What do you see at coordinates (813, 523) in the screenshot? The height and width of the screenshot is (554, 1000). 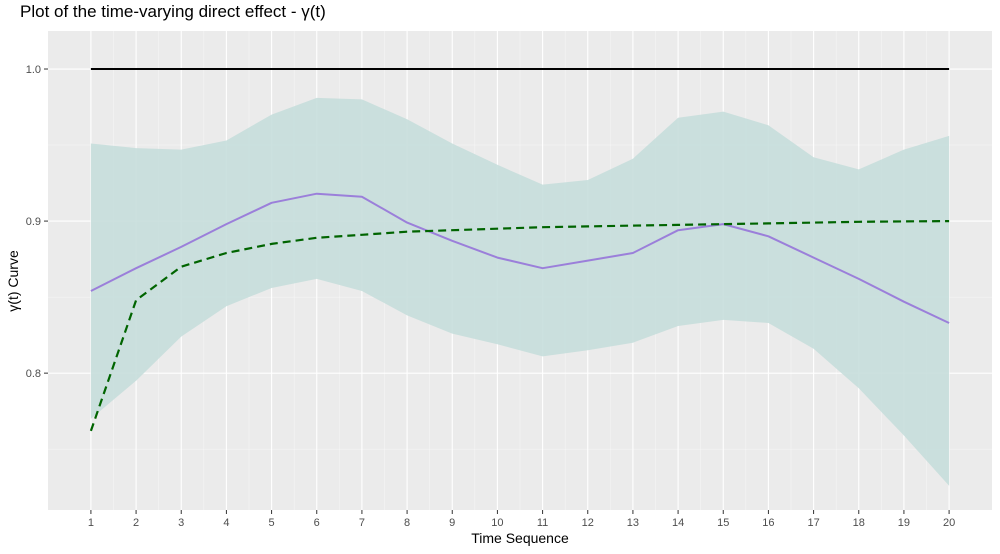 I see `x-tick-label: 17` at bounding box center [813, 523].